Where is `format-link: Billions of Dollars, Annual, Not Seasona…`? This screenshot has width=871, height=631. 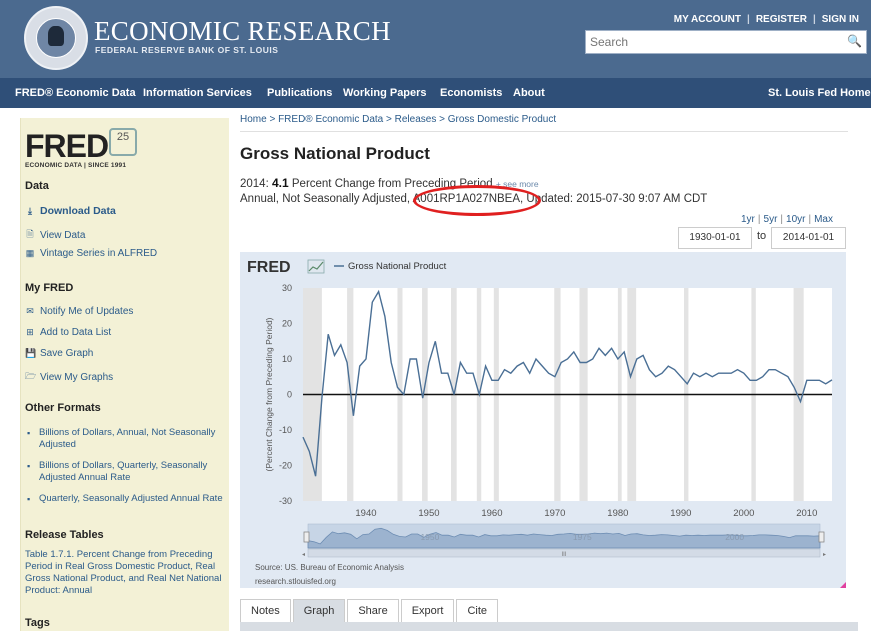 format-link: Billions of Dollars, Annual, Not Seasona… is located at coordinates (125, 439).